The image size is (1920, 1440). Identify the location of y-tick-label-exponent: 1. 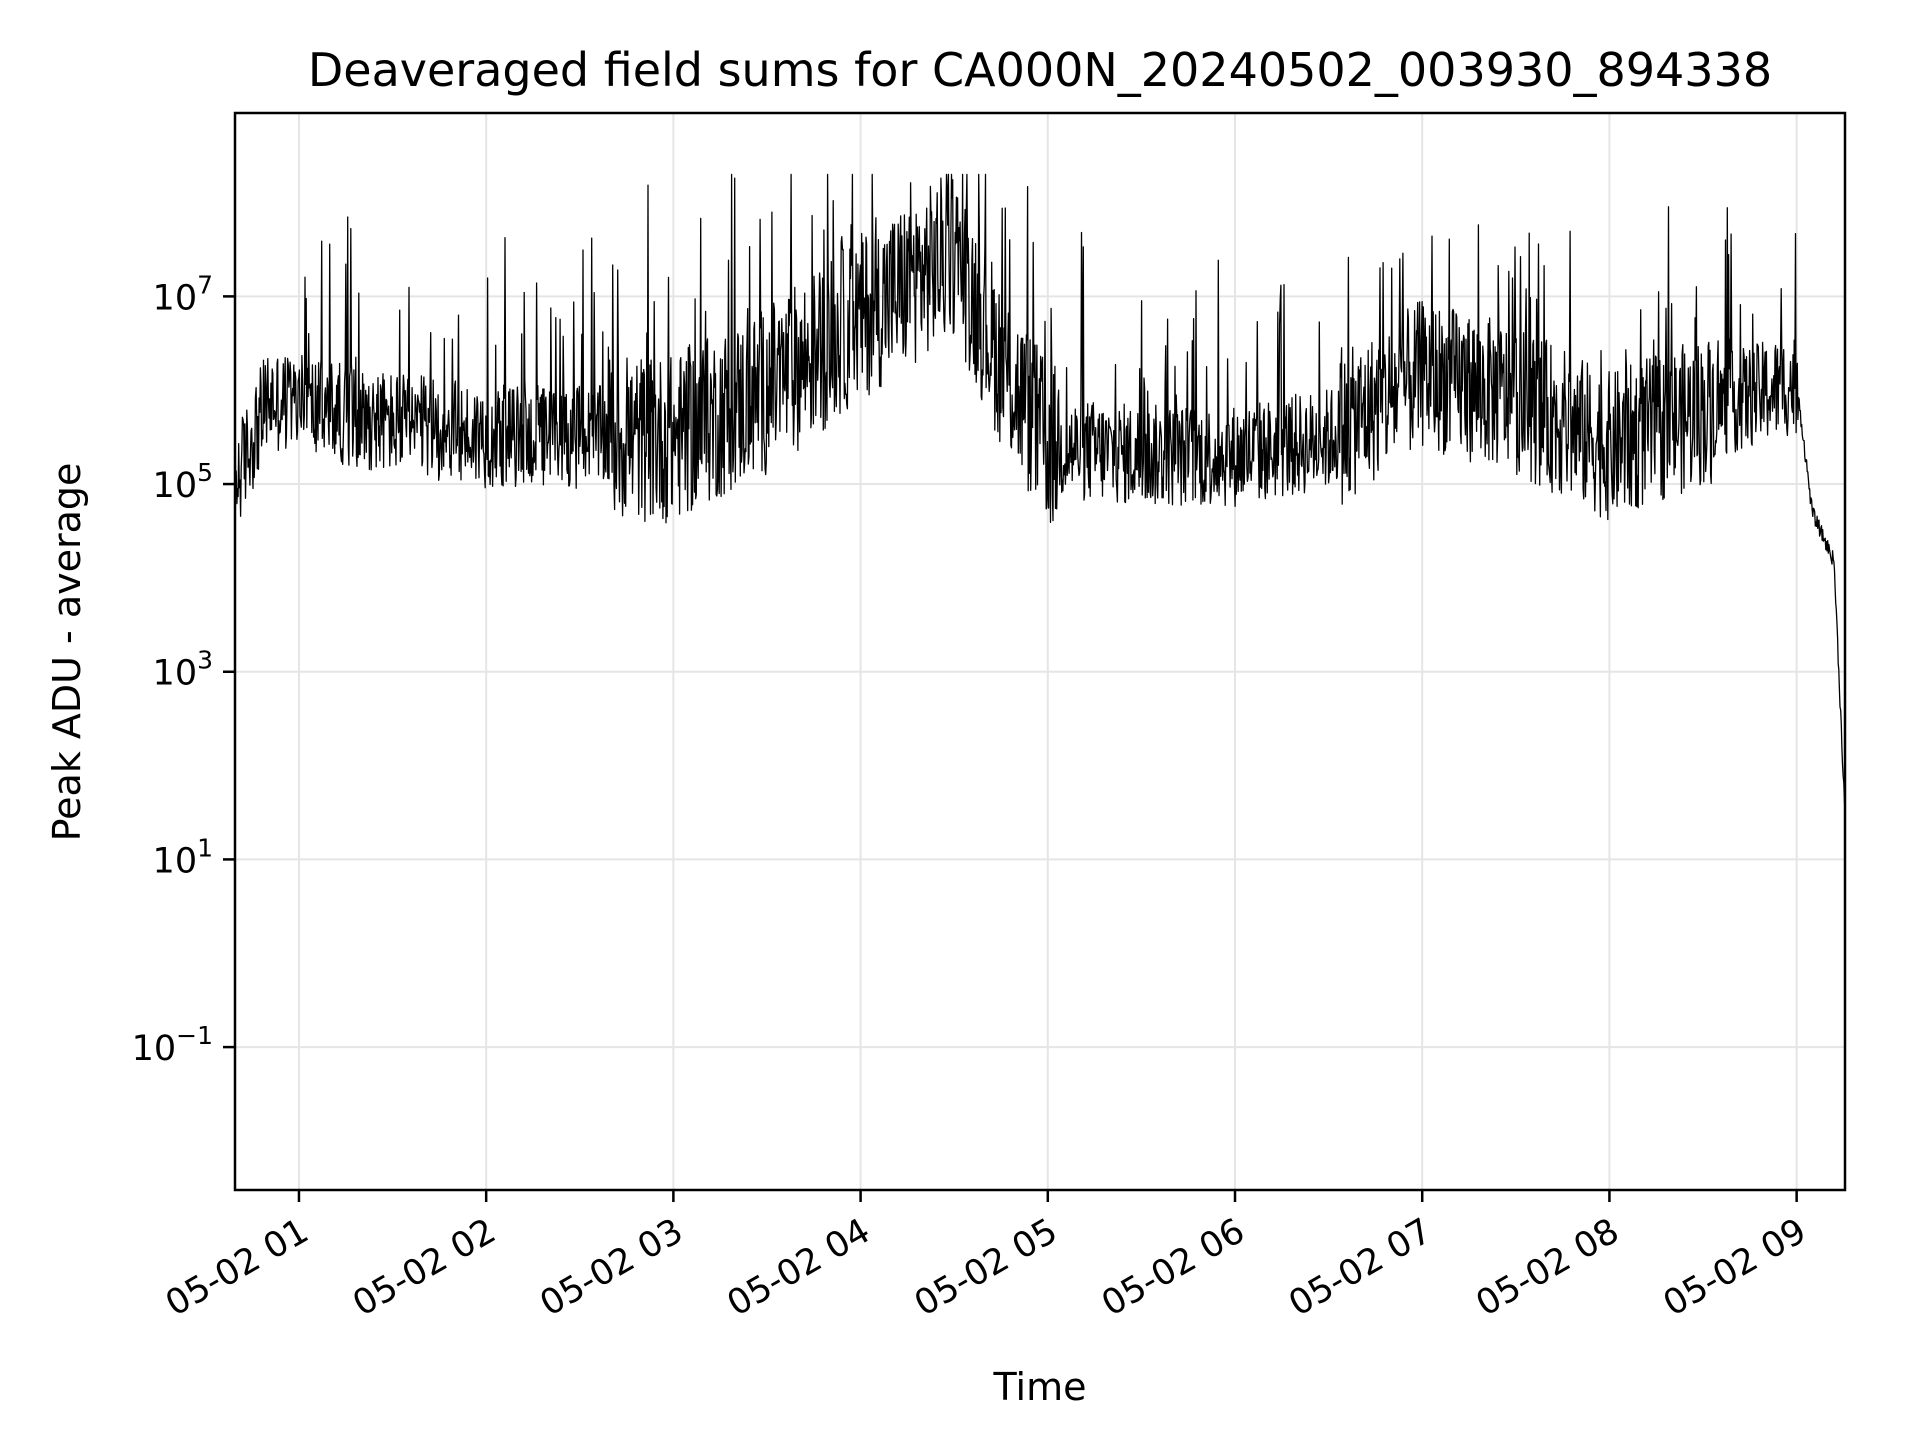
(205, 847).